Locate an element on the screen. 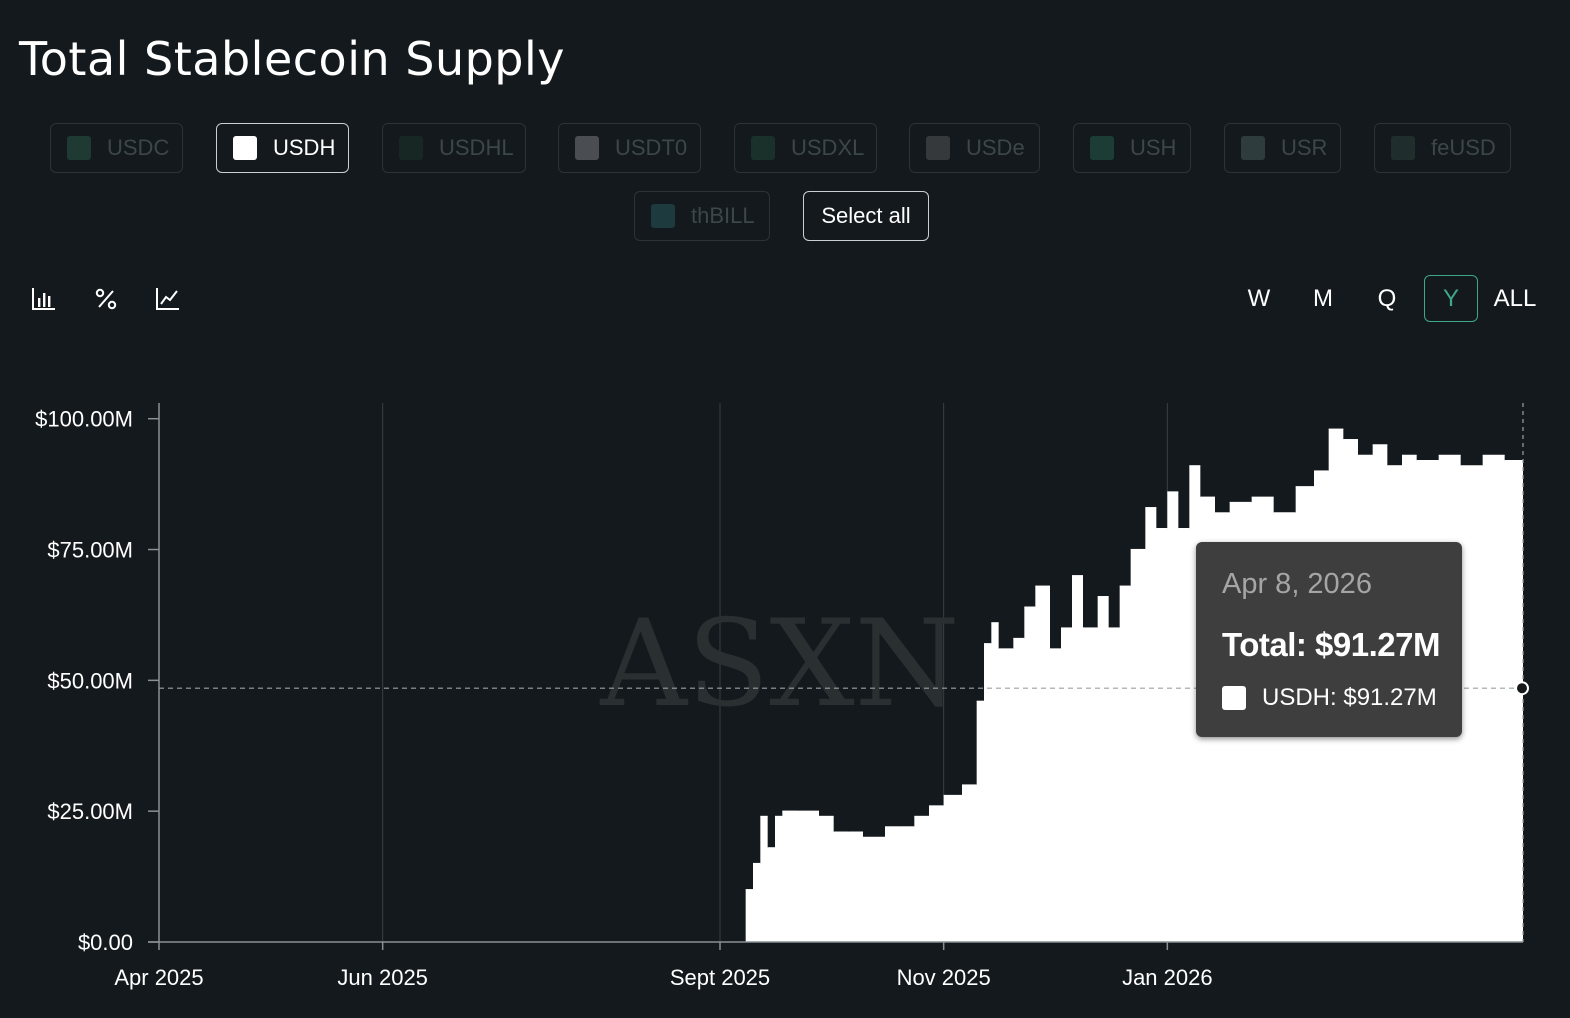  select-all-button: Select all is located at coordinates (866, 216).